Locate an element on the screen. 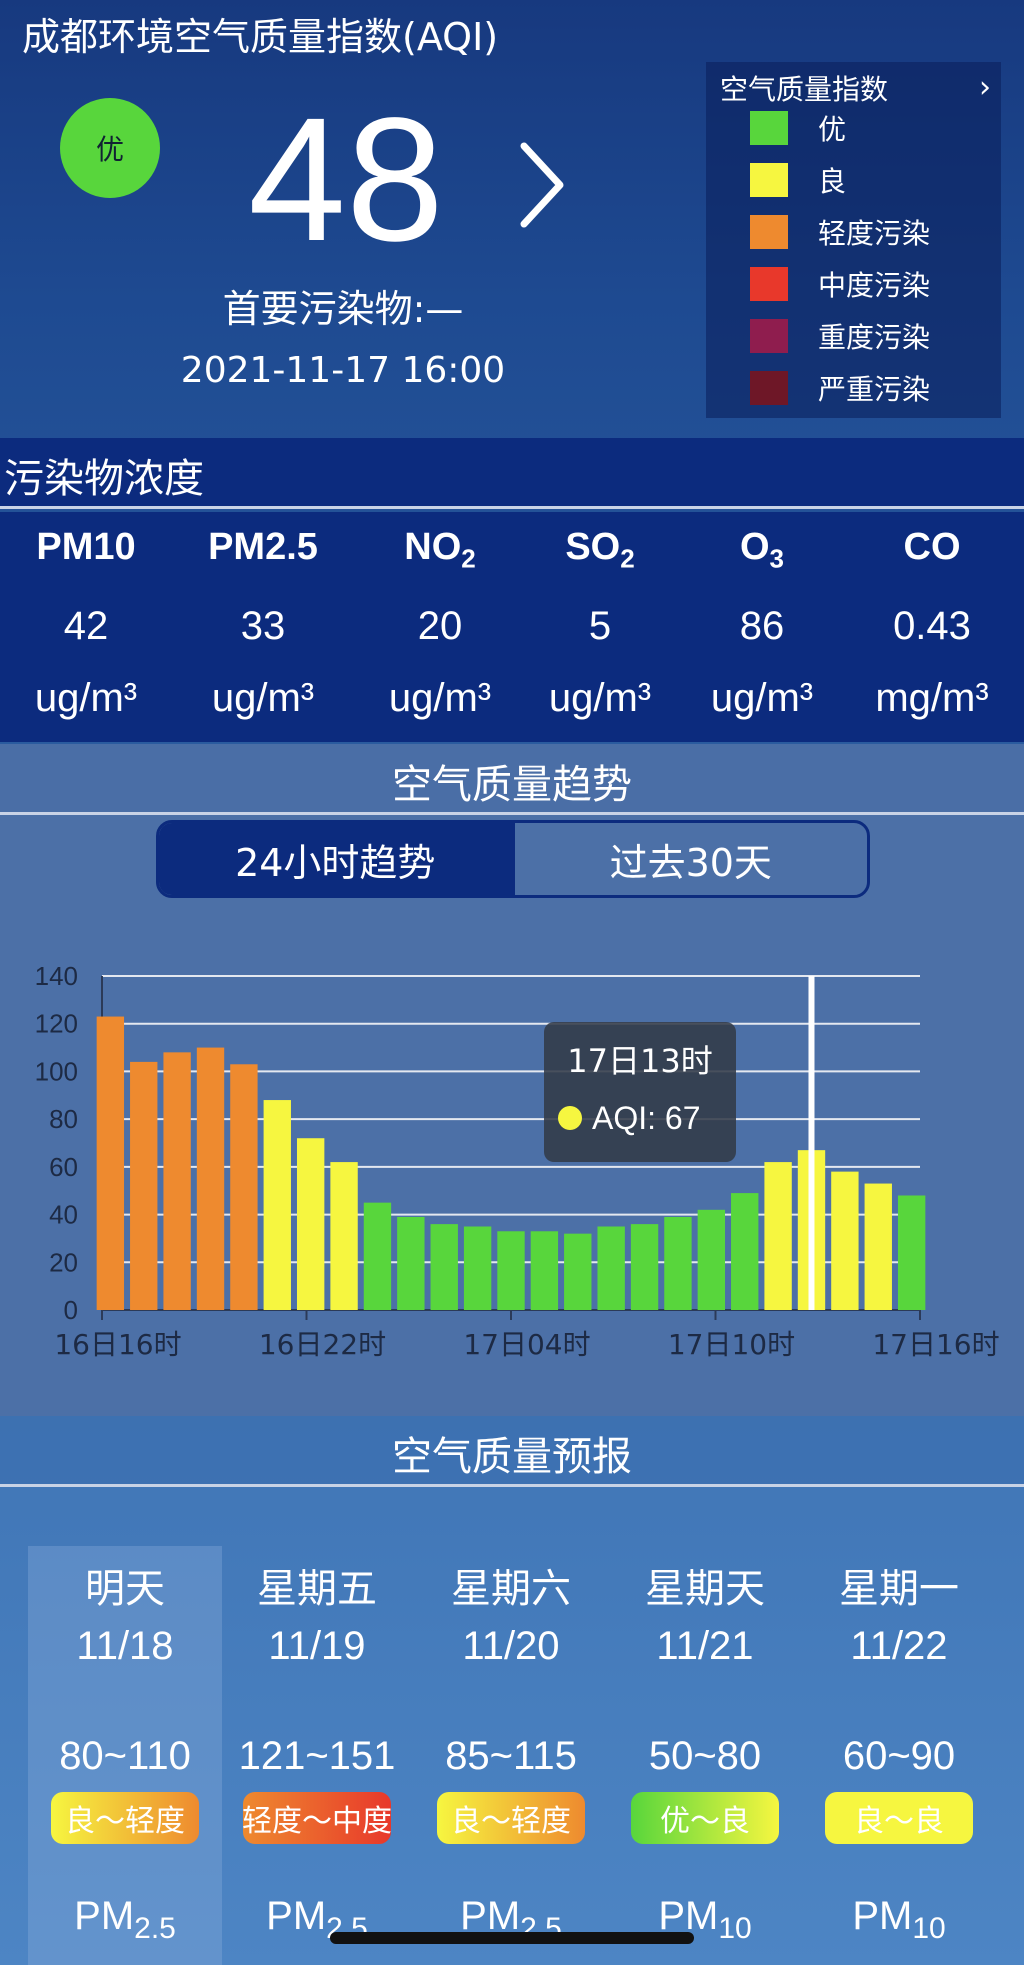 The image size is (1024, 1965). trend-range-tabs: 24小时趋势 过去30天 is located at coordinates (513, 859).